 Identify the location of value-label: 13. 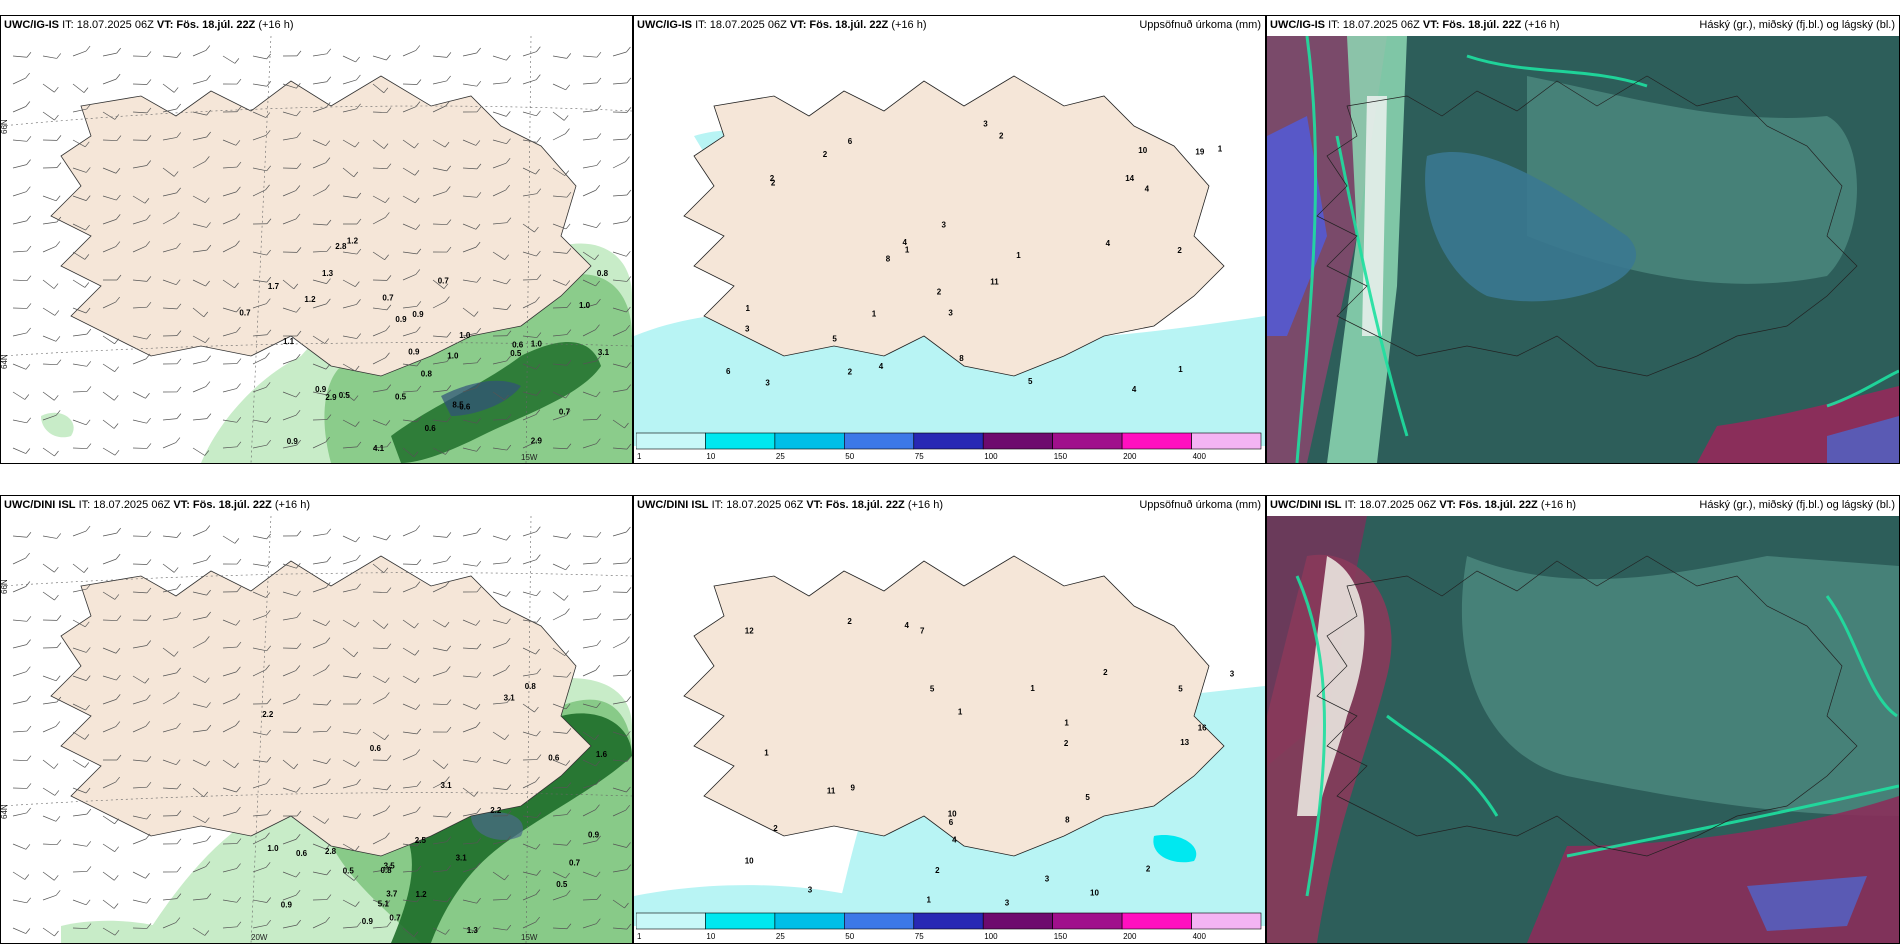
(1184, 742).